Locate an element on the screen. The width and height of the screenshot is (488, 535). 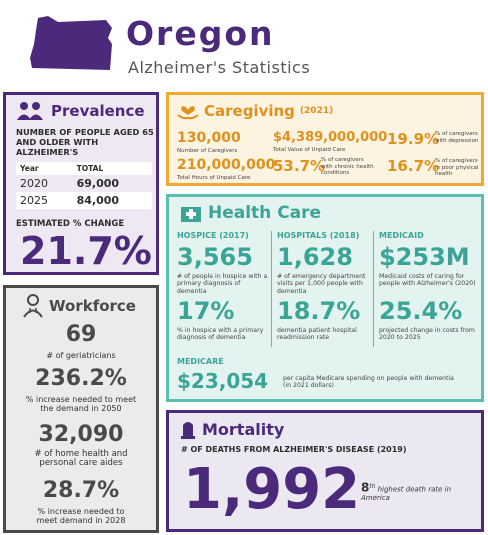
caregiving-header: Caregiving (2021) is located at coordinates (255, 111).